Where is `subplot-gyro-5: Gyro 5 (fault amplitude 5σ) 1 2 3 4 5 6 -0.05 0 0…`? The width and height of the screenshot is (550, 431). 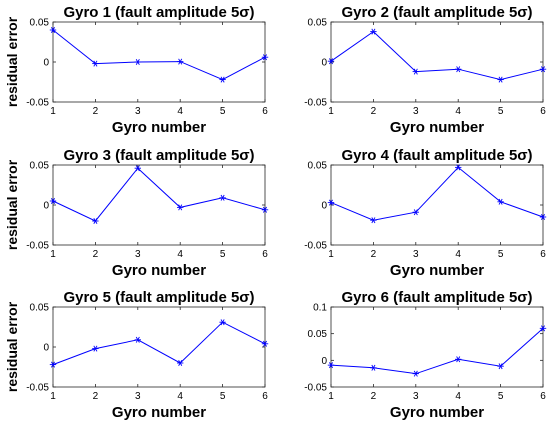 subplot-gyro-5: Gyro 5 (fault amplitude 5σ) 1 2 3 4 5 6 -0.05 0 0… is located at coordinates (136, 355).